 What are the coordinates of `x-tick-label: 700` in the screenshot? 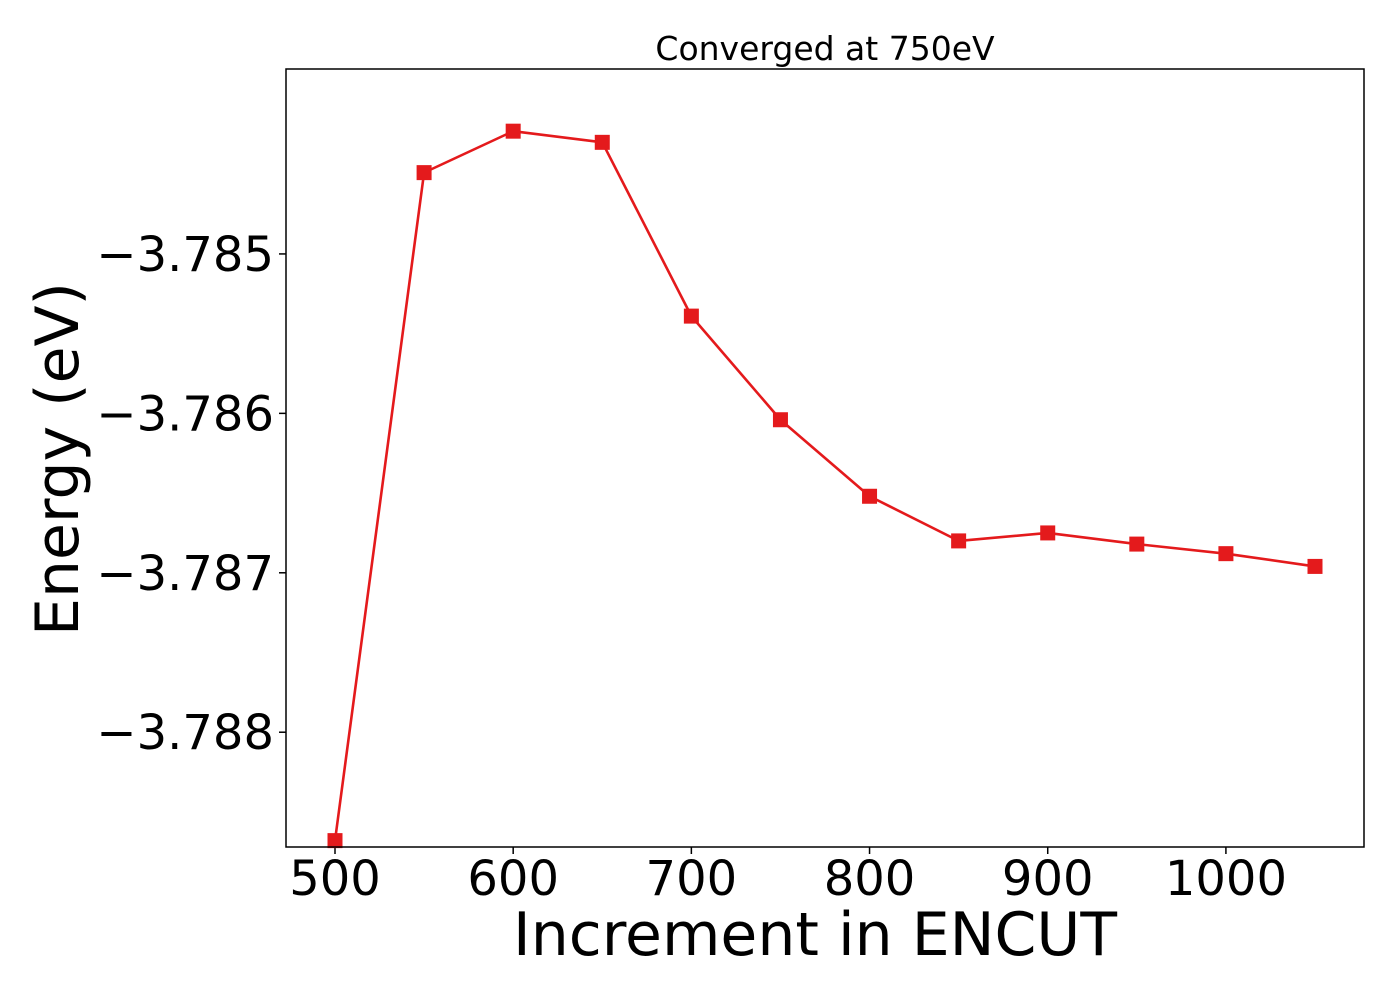 It's located at (692, 879).